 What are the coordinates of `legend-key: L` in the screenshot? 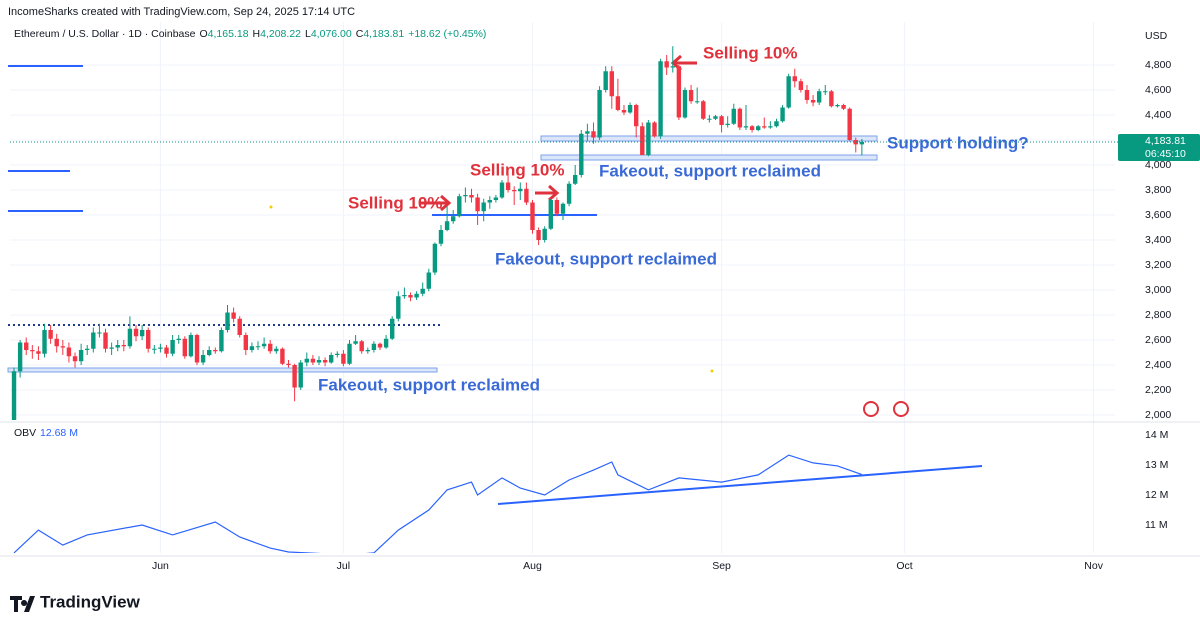 It's located at (308, 34).